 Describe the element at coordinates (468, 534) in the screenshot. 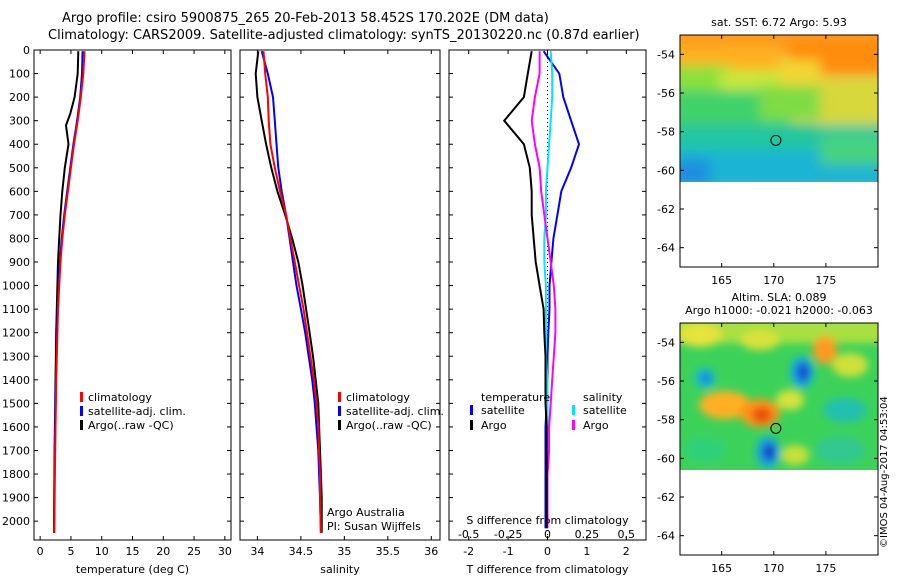

I see `sdiff-tick-label: -0.5` at that location.